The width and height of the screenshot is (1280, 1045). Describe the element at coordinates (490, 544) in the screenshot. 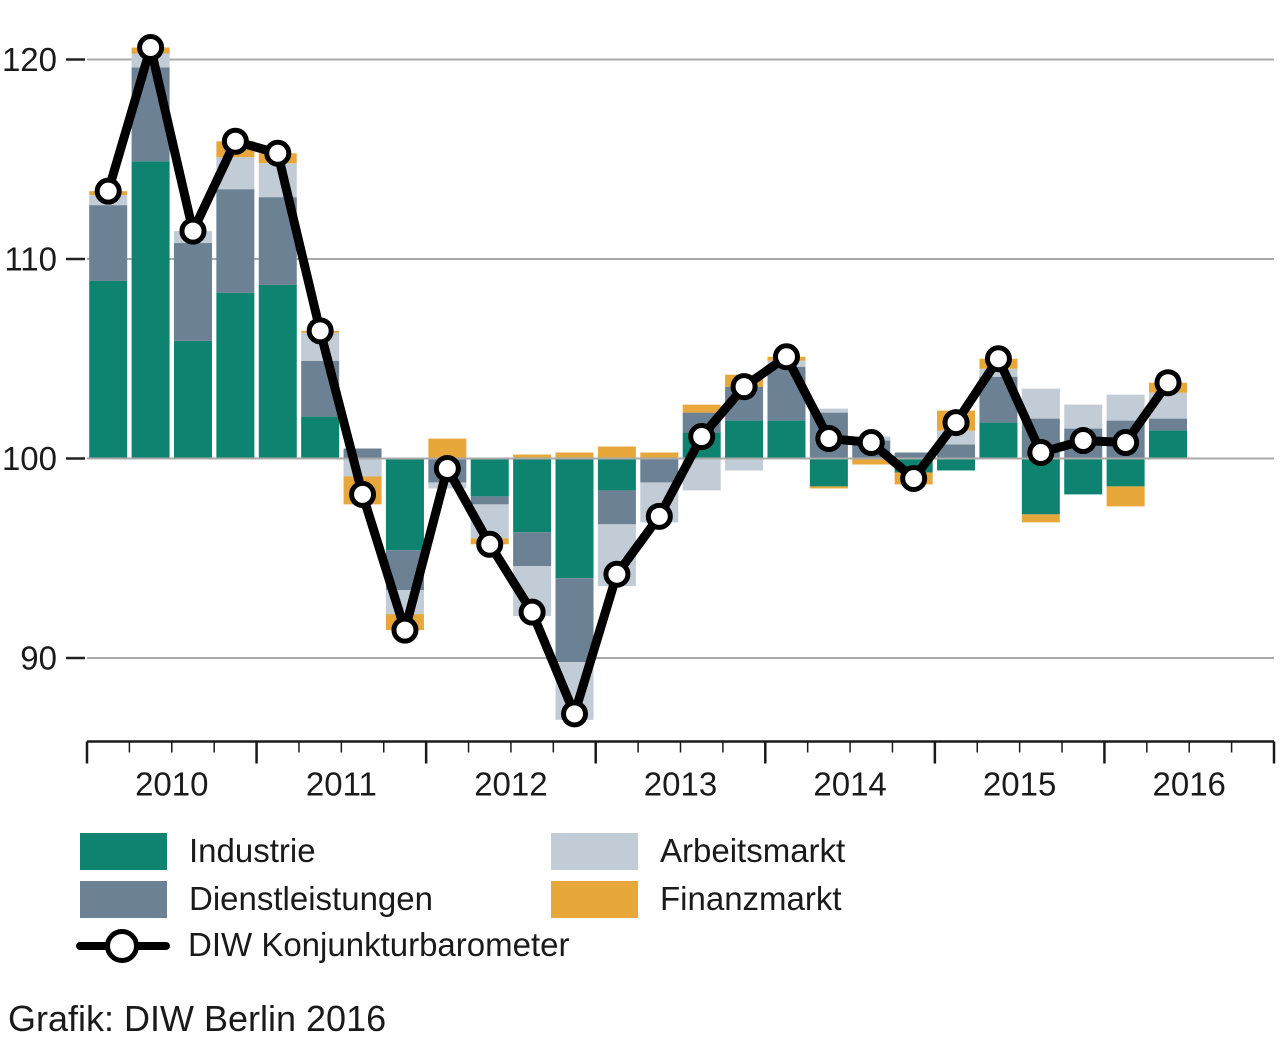

I see `barometer-marker-2012Q2` at that location.